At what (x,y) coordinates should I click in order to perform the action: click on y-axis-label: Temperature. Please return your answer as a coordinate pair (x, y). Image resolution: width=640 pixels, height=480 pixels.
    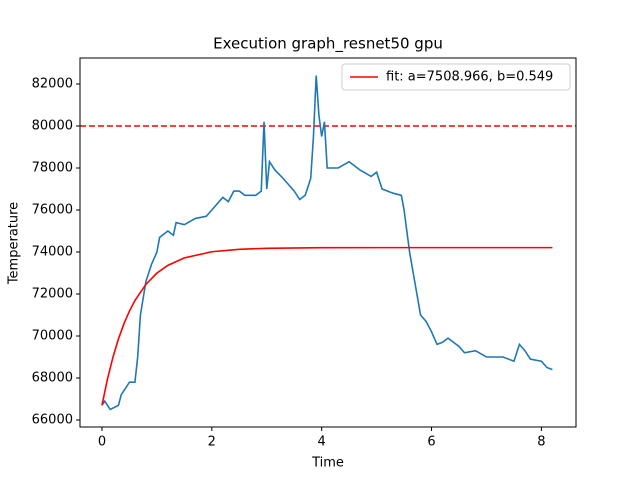
    Looking at the image, I should click on (14, 243).